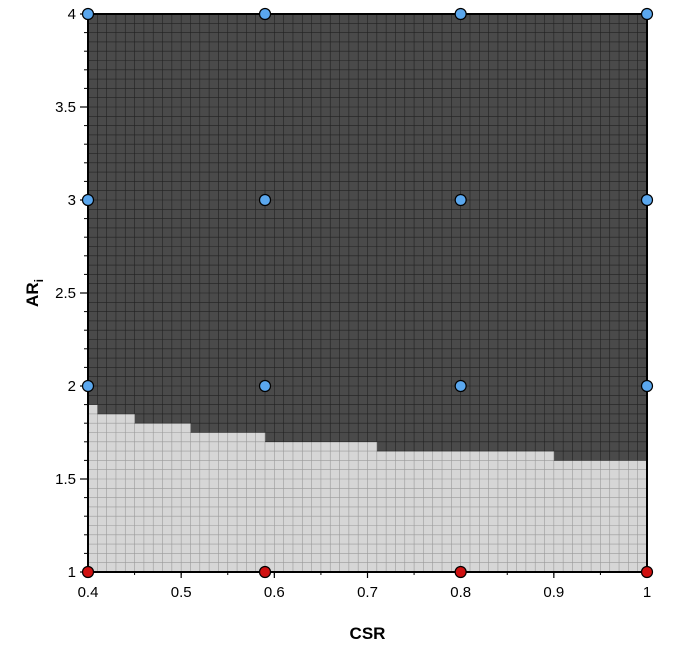 This screenshot has width=680, height=645. Describe the element at coordinates (65, 107) in the screenshot. I see `y-tick-label: 3.5` at that location.